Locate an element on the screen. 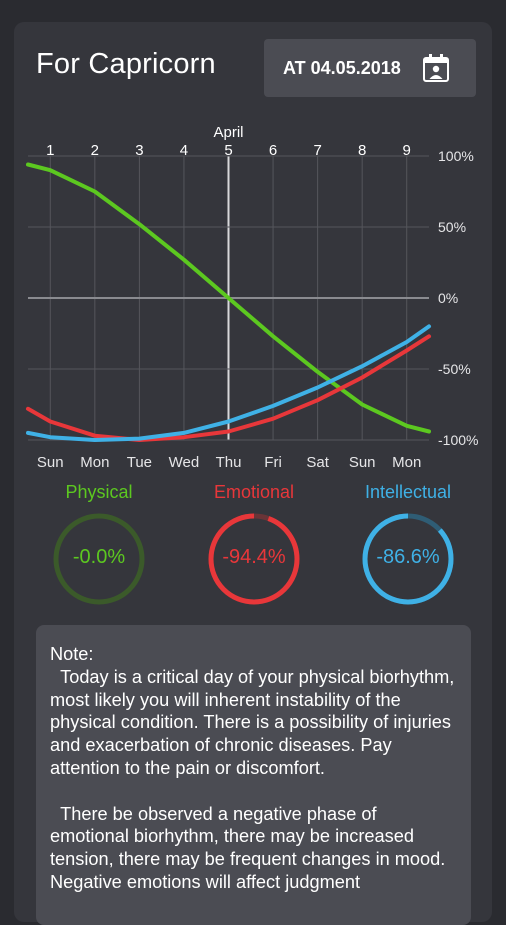 The image size is (506, 925). ring-value-emotional: -94.4% is located at coordinates (254, 557).